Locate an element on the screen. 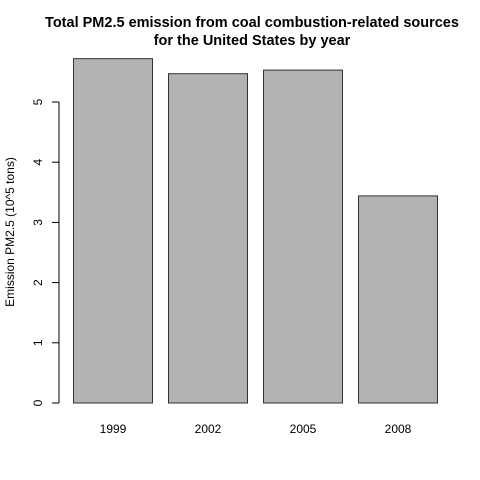 Image resolution: width=480 pixels, height=480 pixels. x-tick-label: 2002 is located at coordinates (208, 429).